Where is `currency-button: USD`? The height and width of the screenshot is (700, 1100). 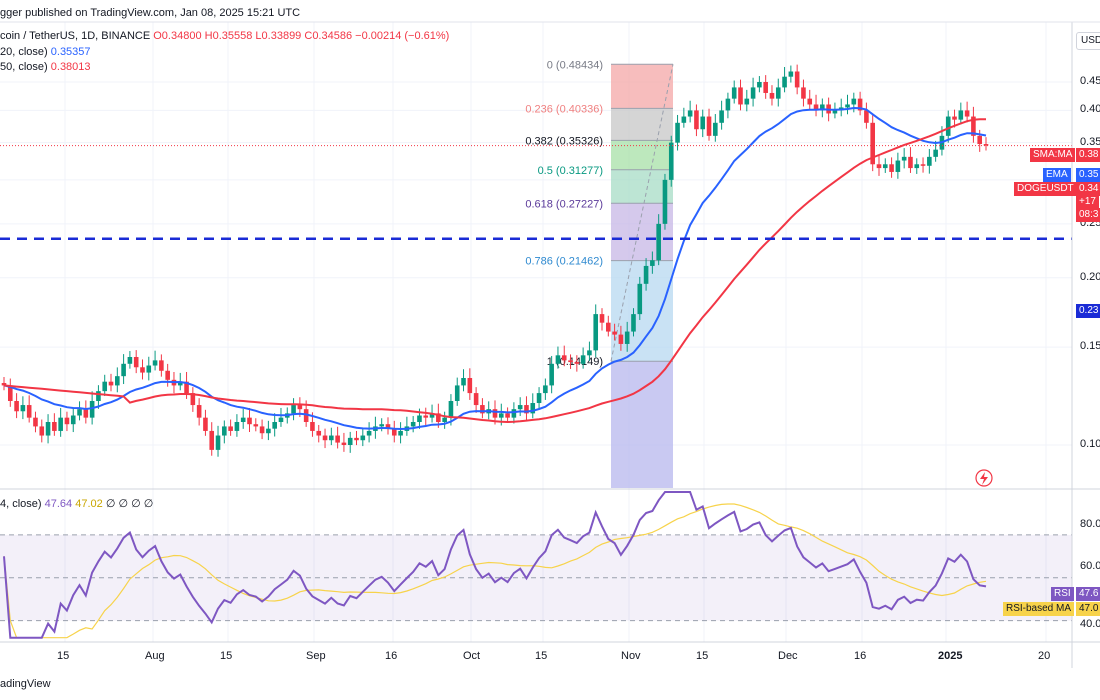
currency-button: USD is located at coordinates (1088, 41).